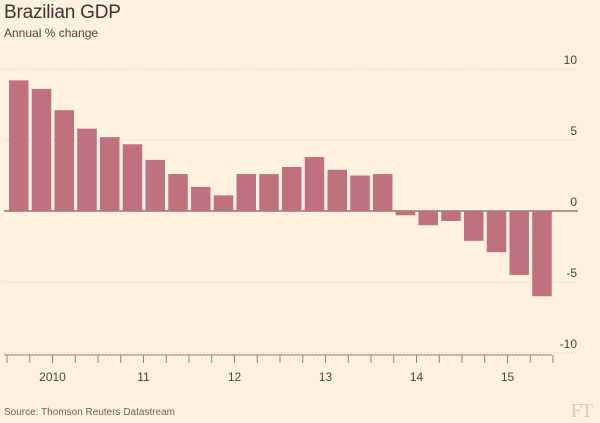 Image resolution: width=600 pixels, height=423 pixels. Describe the element at coordinates (417, 377) in the screenshot. I see `x-tick-label: 14` at that location.